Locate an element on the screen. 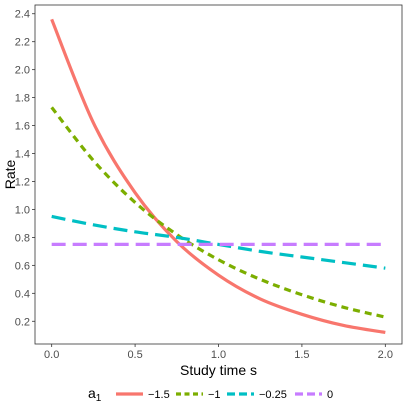 This screenshot has height=407, width=407. y-tick-label: 1.6 is located at coordinates (22, 127).